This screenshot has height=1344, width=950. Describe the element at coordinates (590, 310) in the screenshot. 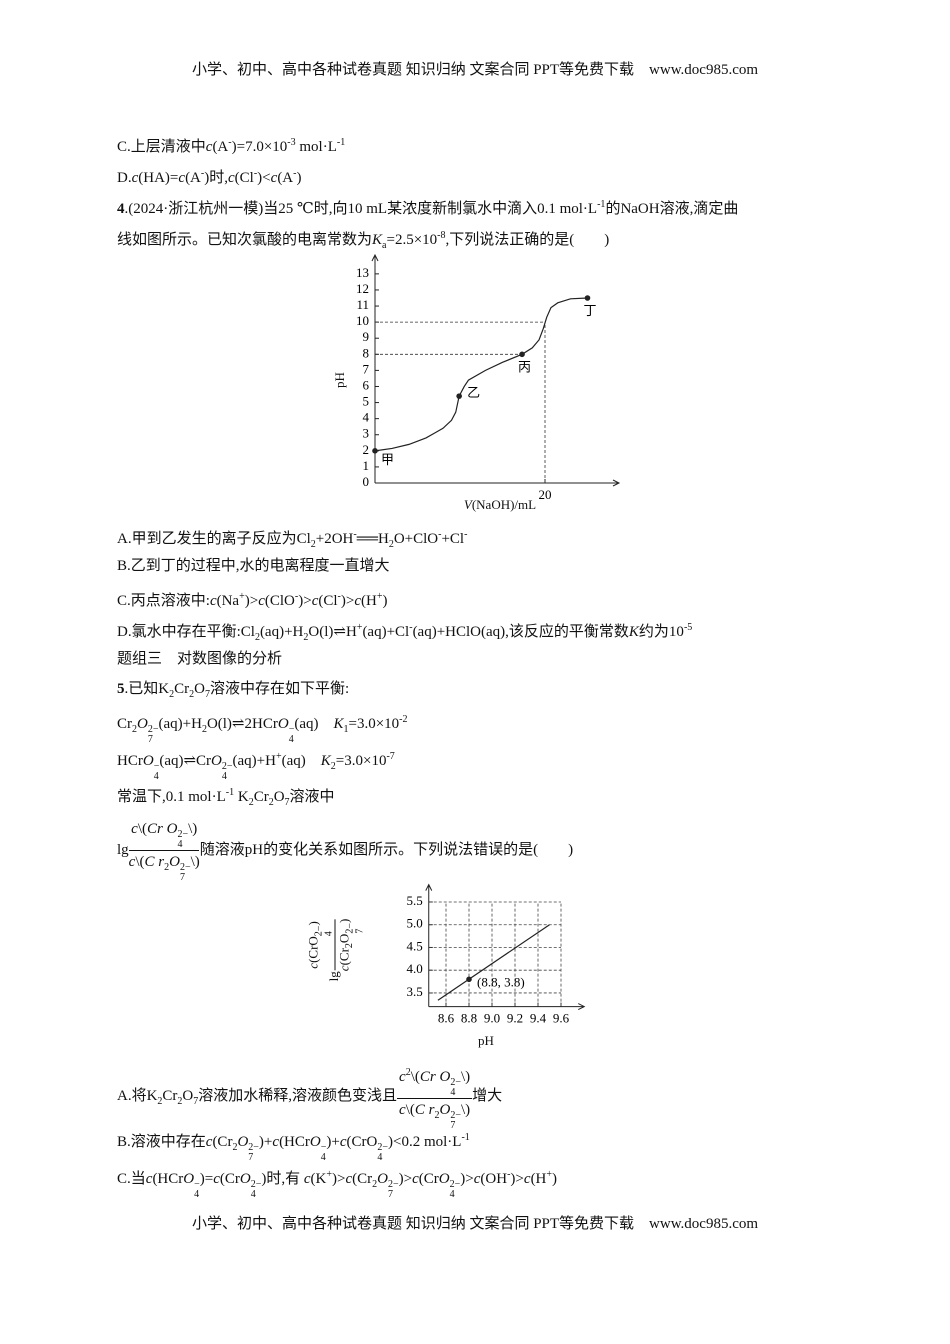

I see `point-label: 丁` at that location.